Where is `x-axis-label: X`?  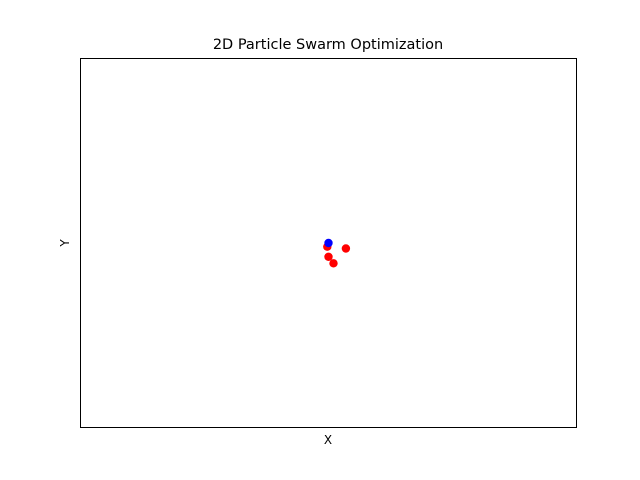
x-axis-label: X is located at coordinates (328, 440).